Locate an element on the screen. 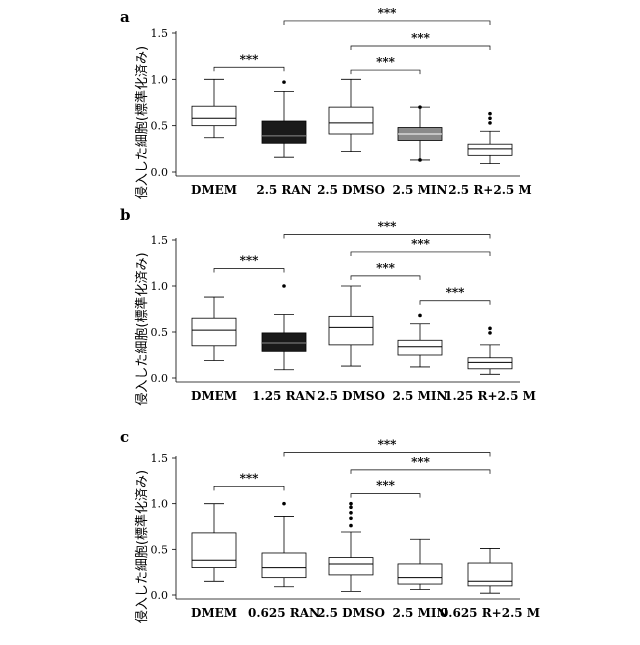 The width and height of the screenshot is (640, 645). panel-letter-a: a is located at coordinates (125, 17).